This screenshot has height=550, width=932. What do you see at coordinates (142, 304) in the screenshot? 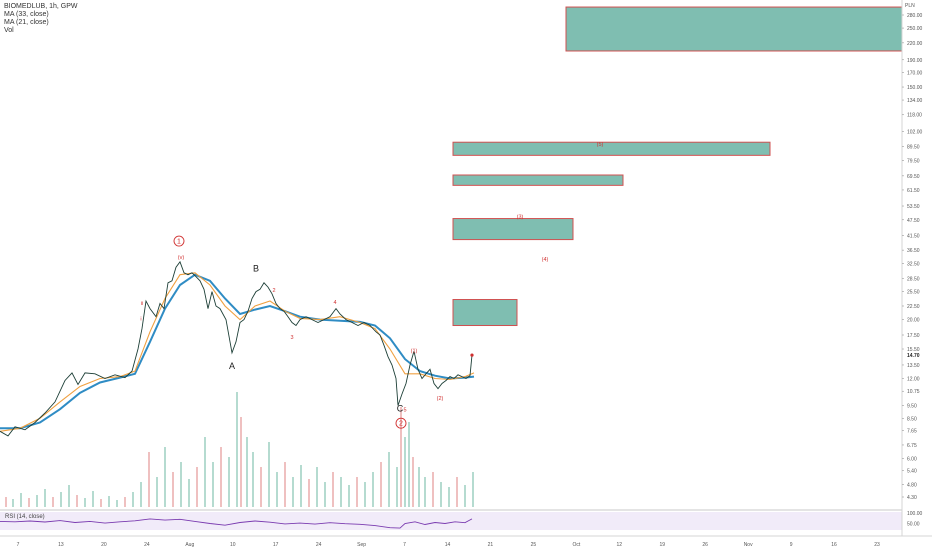
I see `wave-label: ii` at bounding box center [142, 304].